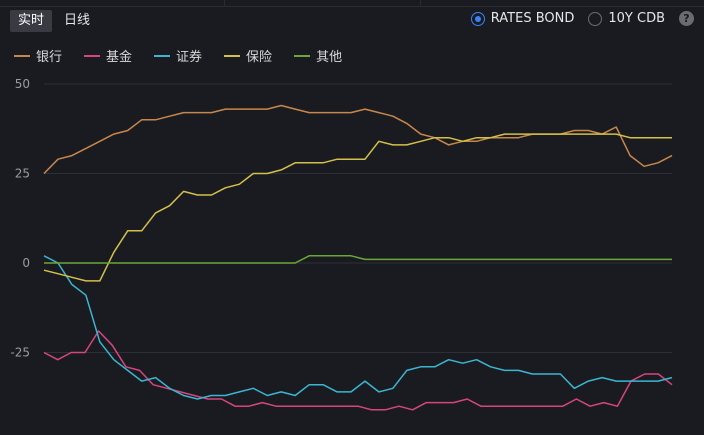  What do you see at coordinates (189, 57) in the screenshot?
I see `legend-label: 证券` at bounding box center [189, 57].